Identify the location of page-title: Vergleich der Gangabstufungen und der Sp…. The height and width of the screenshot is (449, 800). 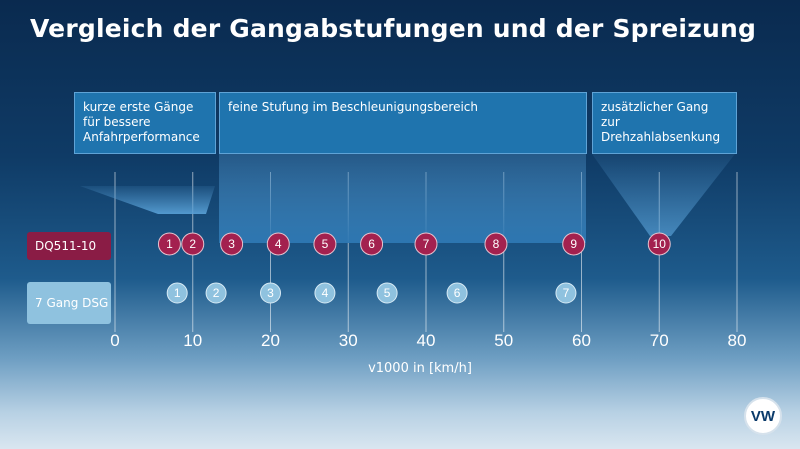
(393, 28).